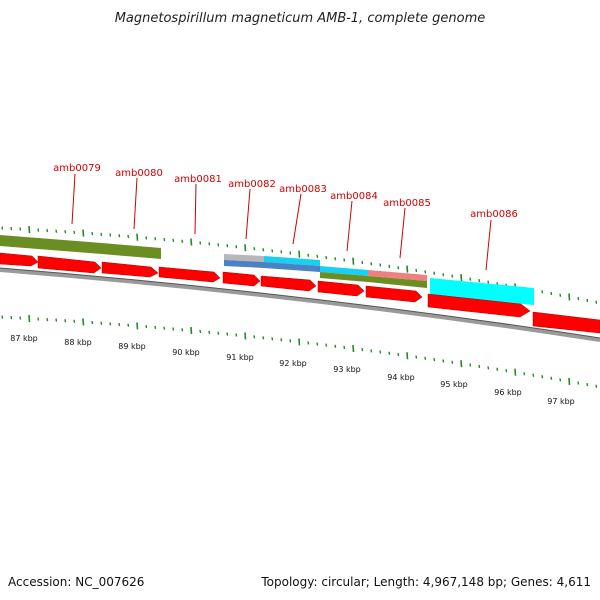 The image size is (600, 600). I want to click on genome-backbone-edge, so click(300, 303).